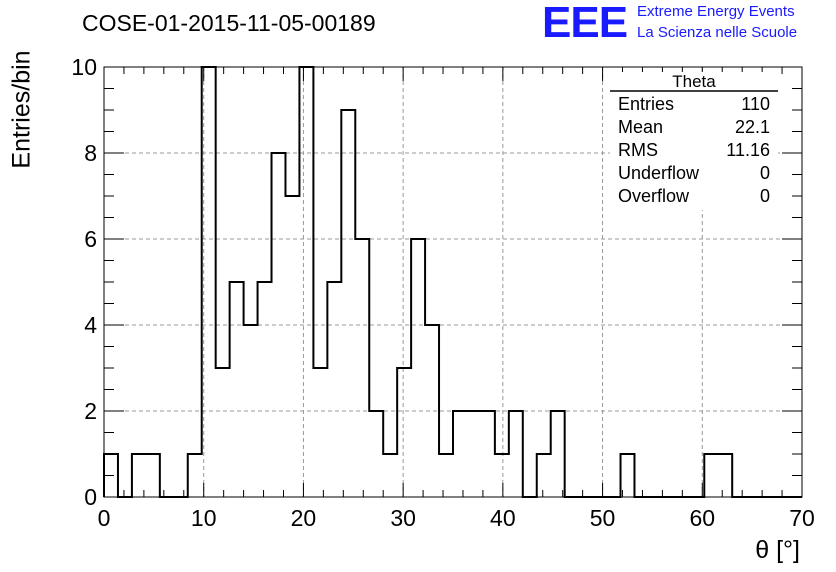  Describe the element at coordinates (640, 127) in the screenshot. I see `stats-label: Mean` at that location.